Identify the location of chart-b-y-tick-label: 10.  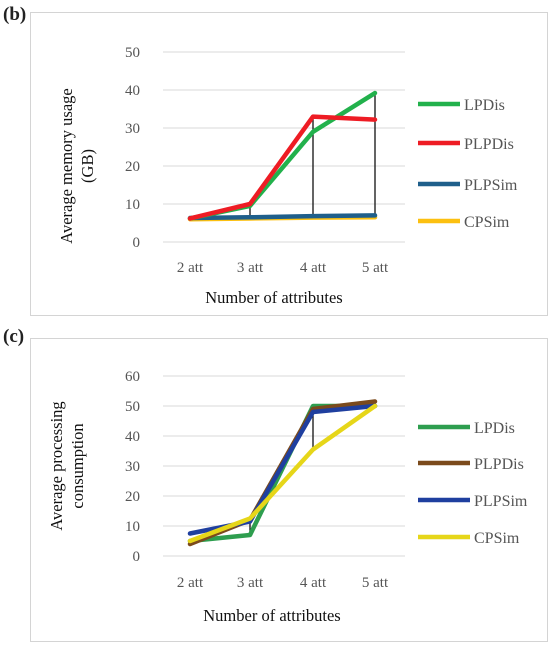
(132, 205).